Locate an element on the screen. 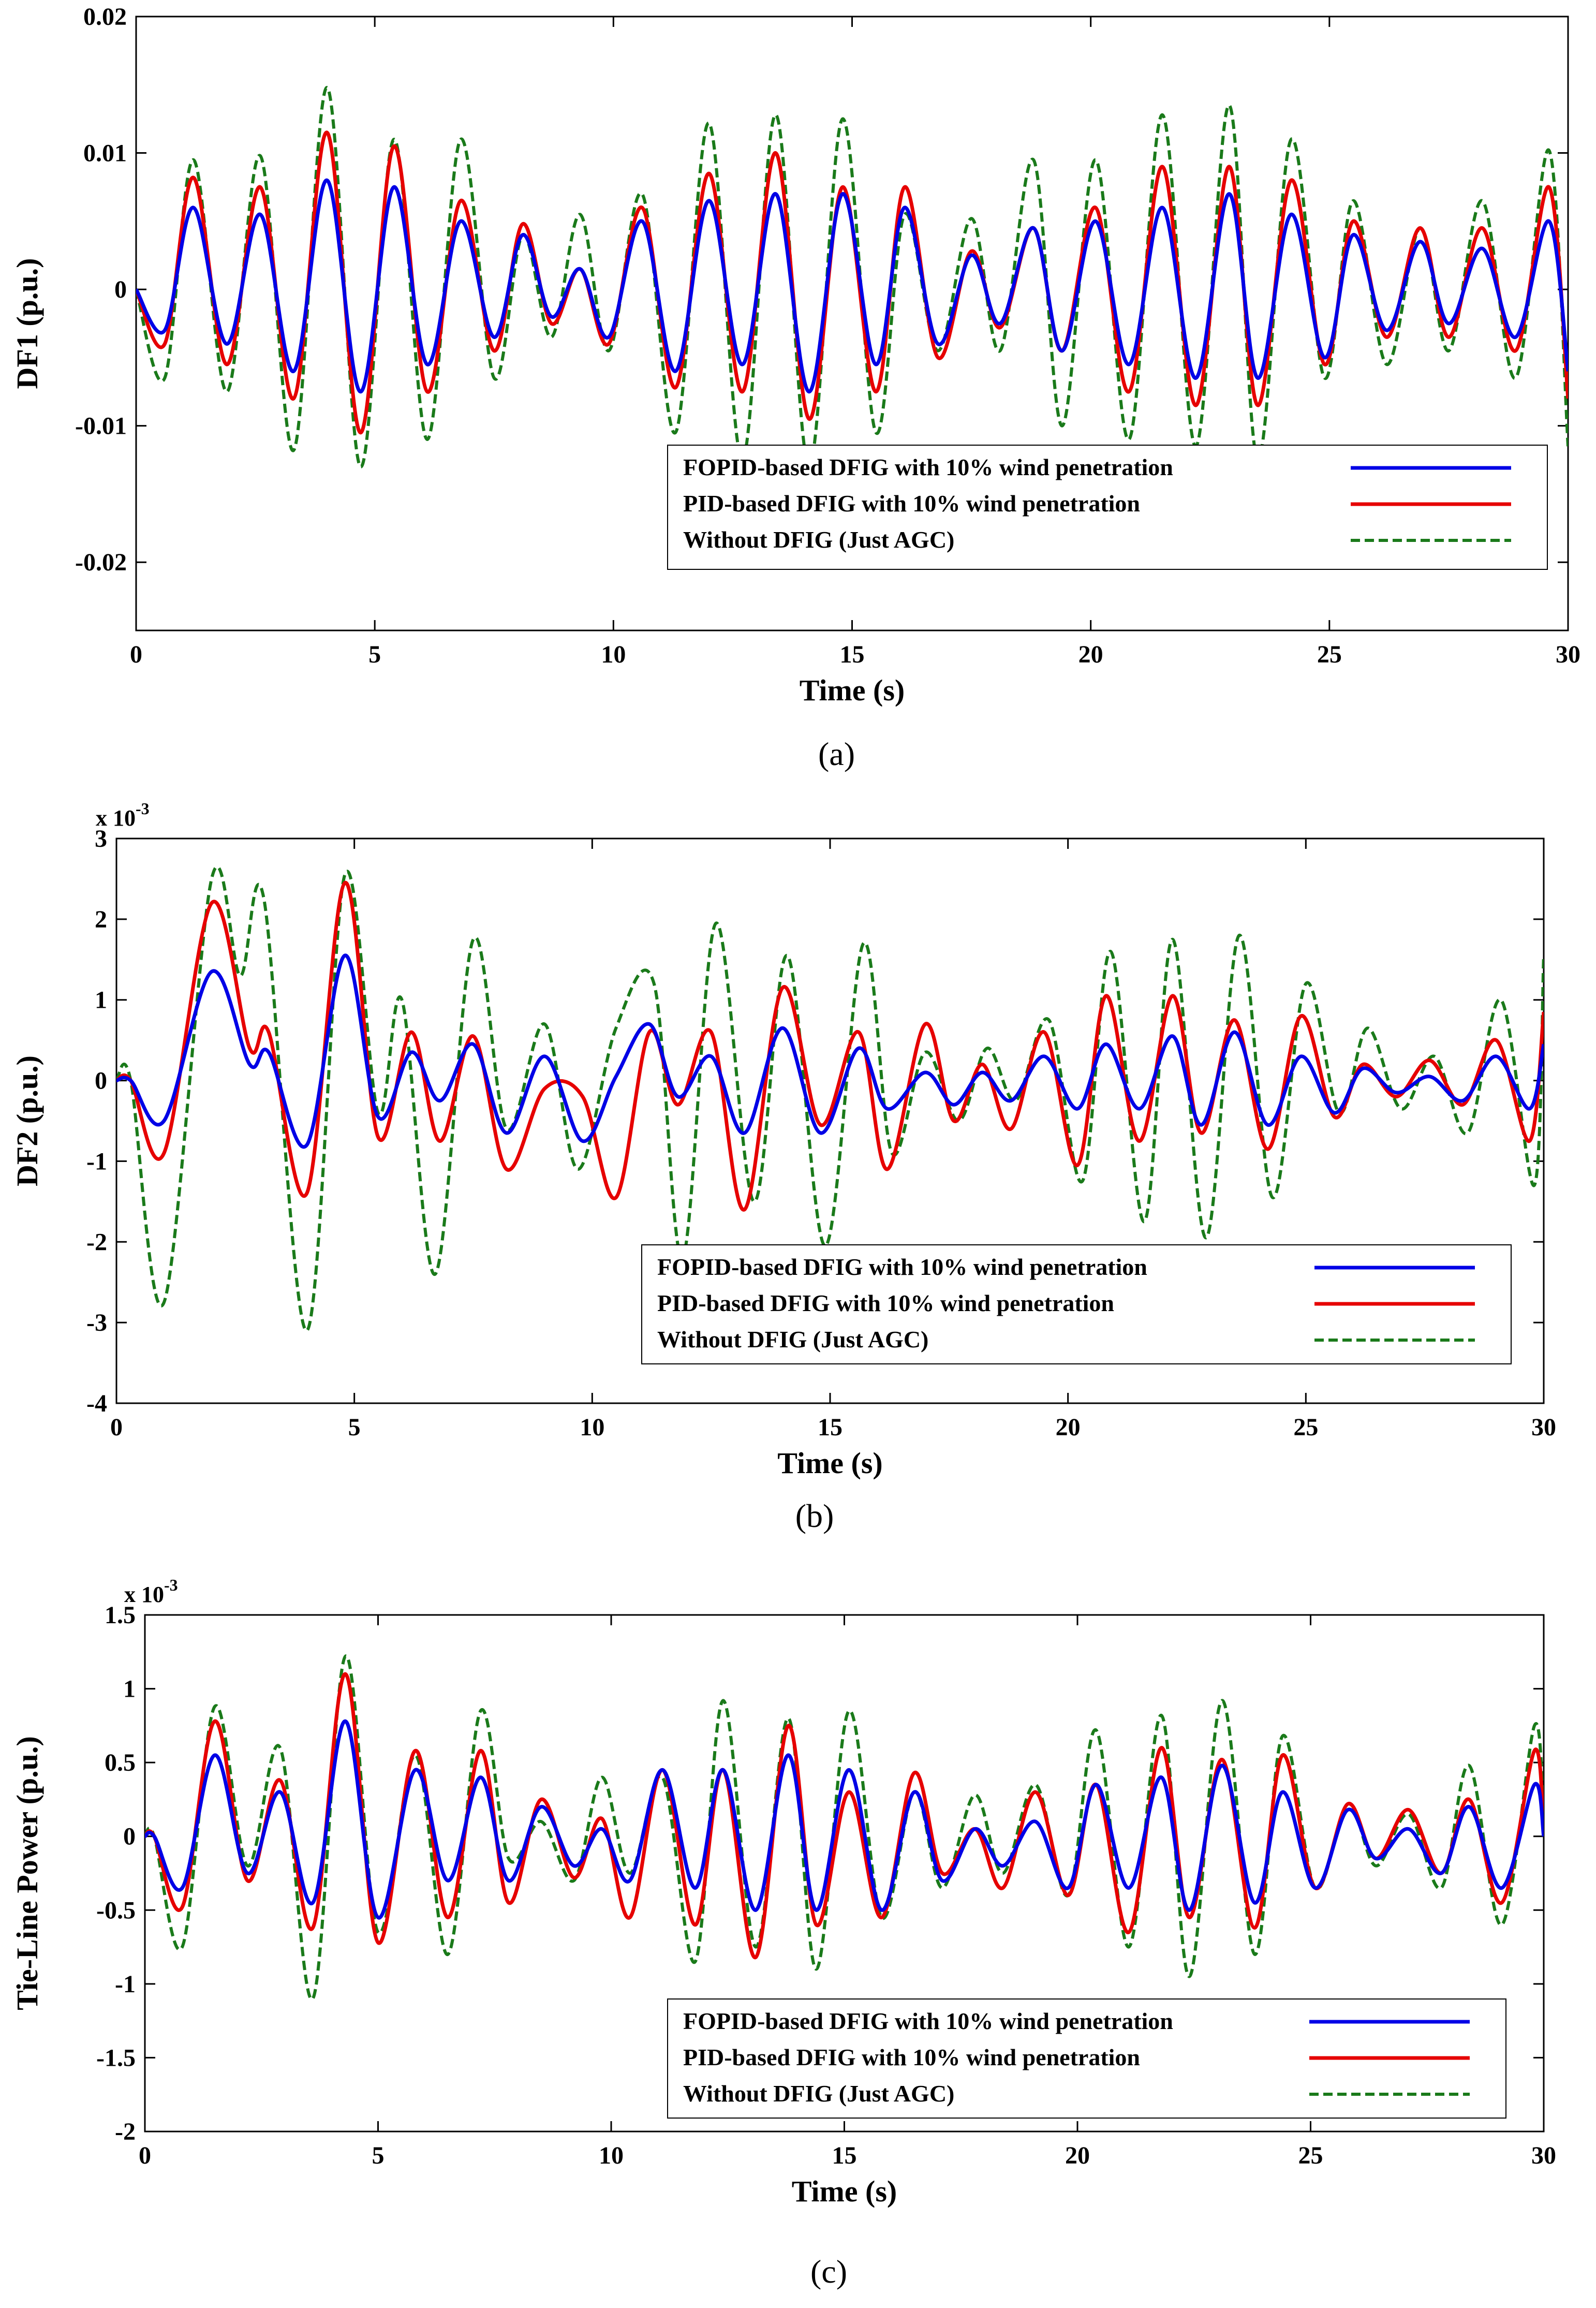 This screenshot has height=2308, width=1596. x-tick-label-c: 5 is located at coordinates (378, 2155).